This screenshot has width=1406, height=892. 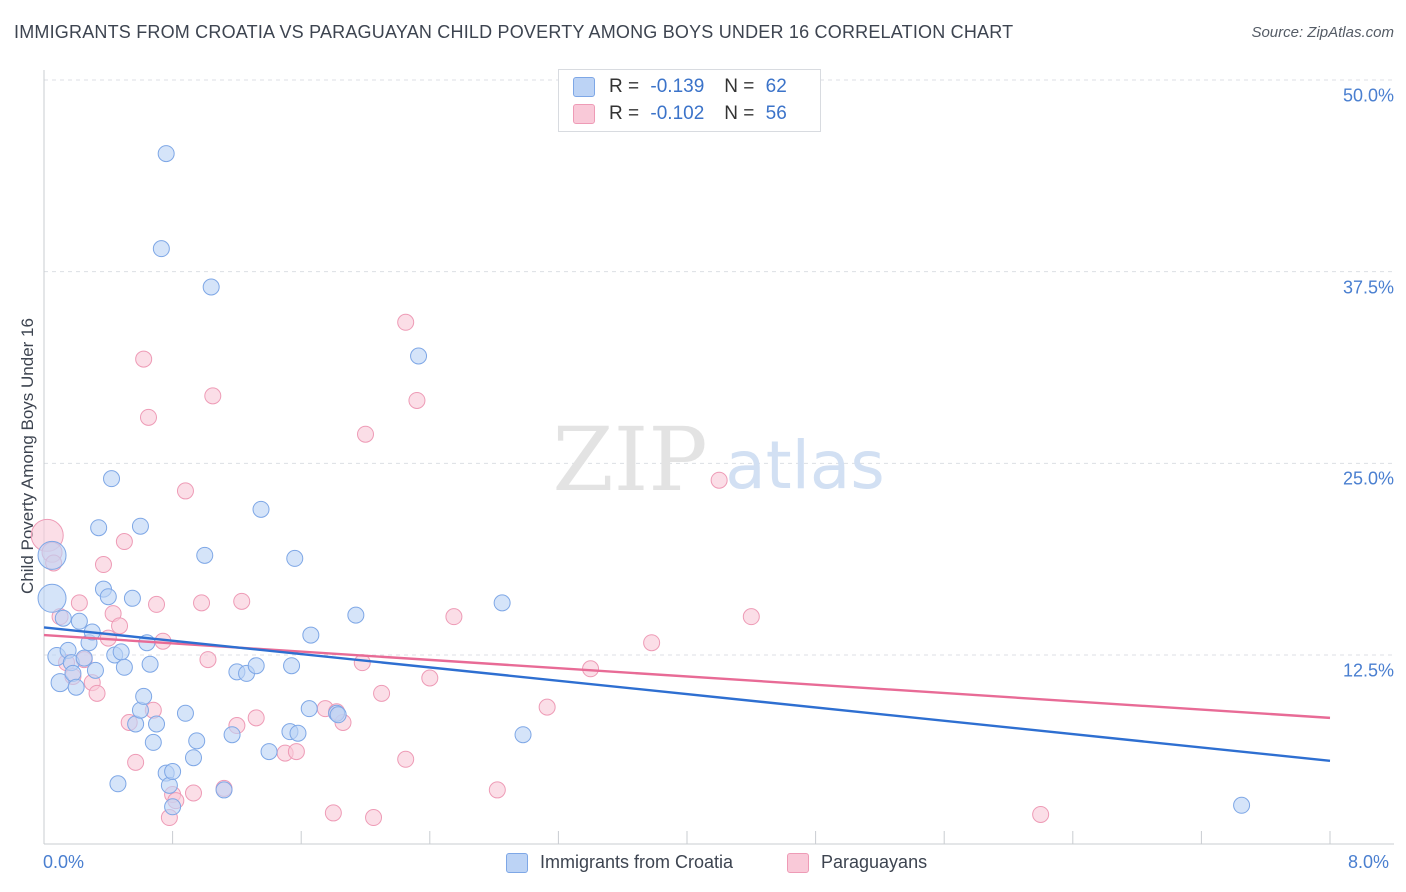 I want to click on legend-item-croatia: Immigrants from Croatia, so click(x=619, y=862).